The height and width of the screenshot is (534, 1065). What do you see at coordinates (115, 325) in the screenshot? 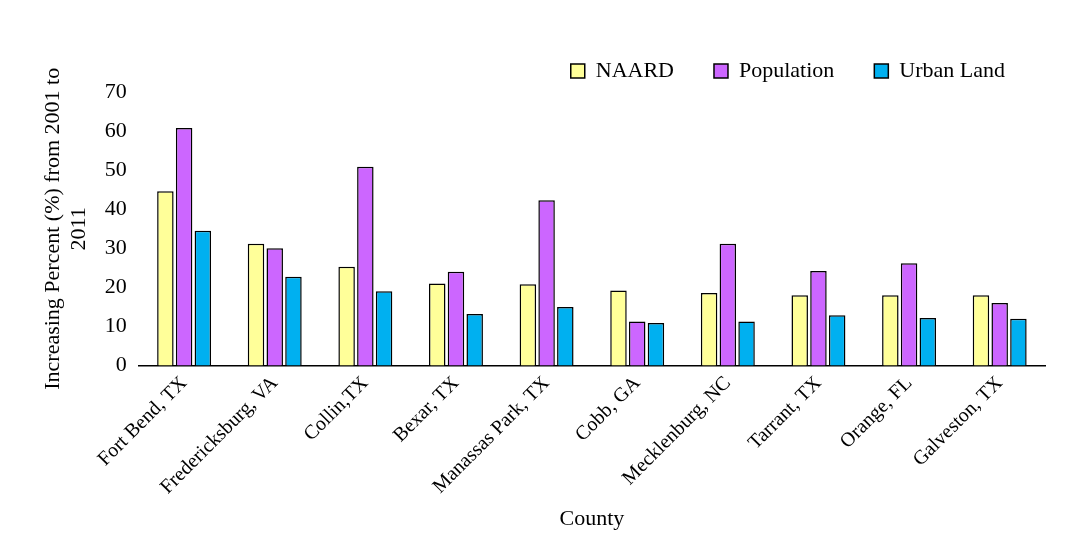
I see `y-tick-label: 10` at bounding box center [115, 325].